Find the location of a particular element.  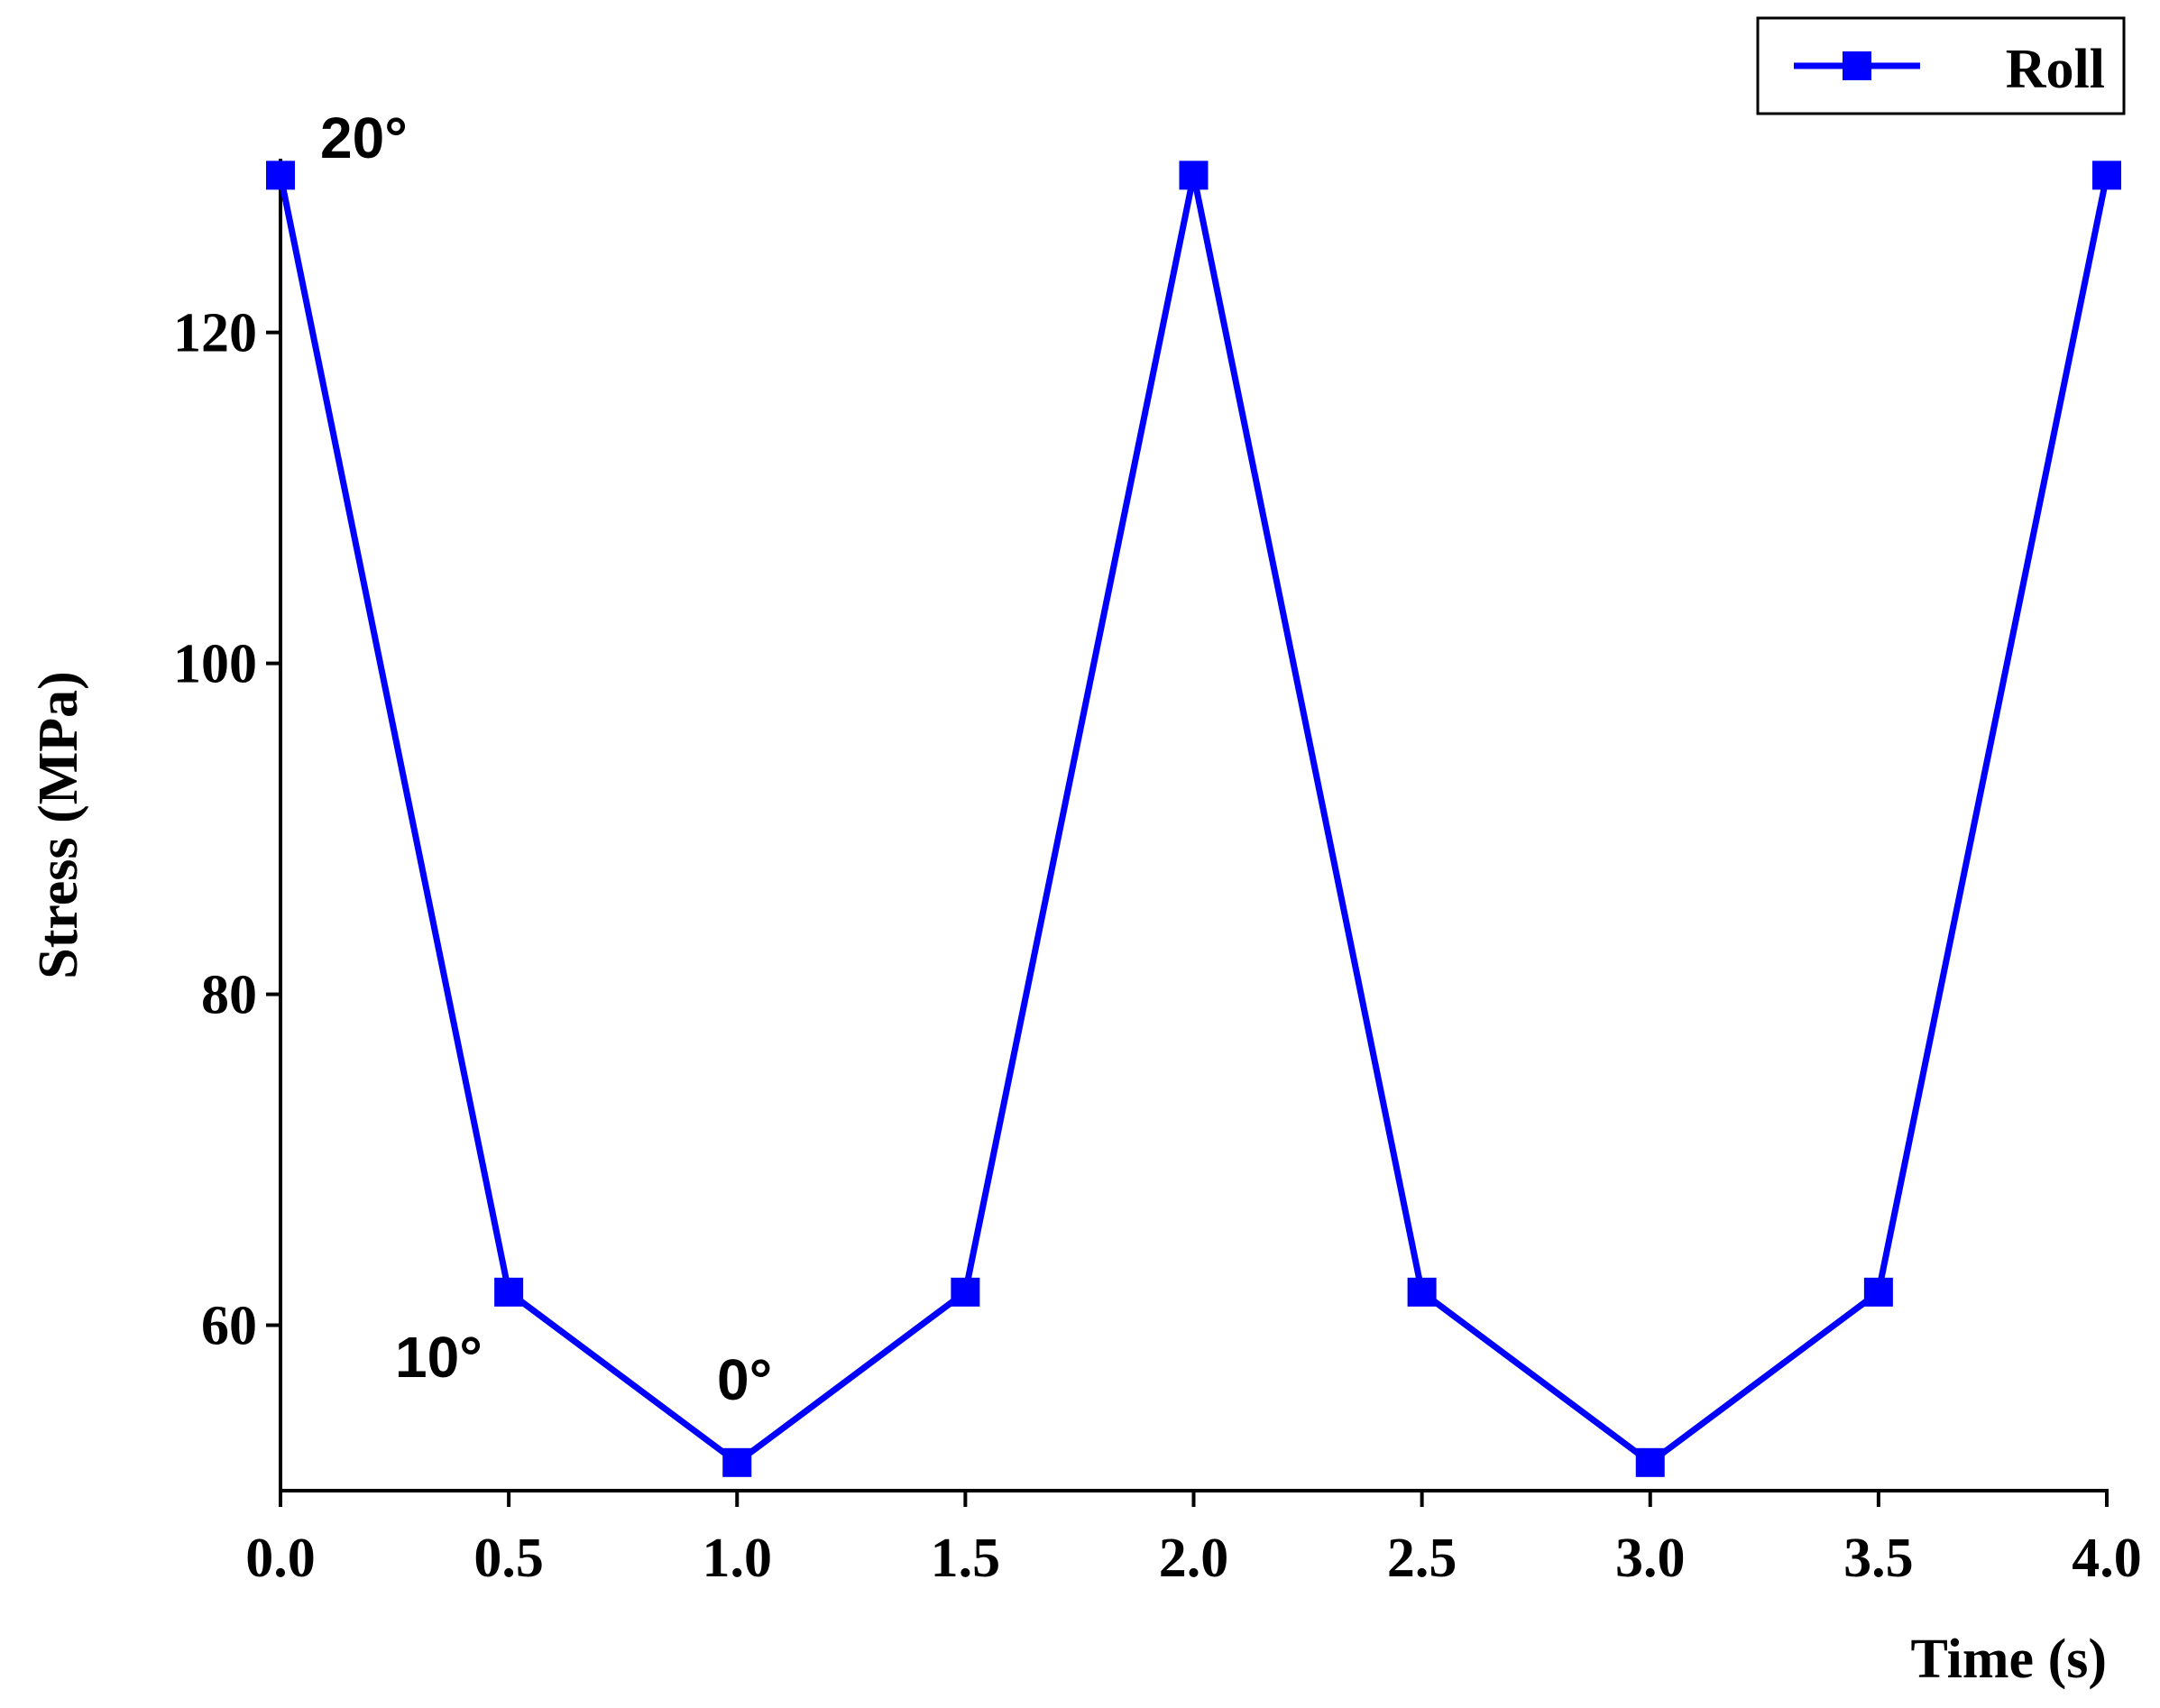

x-tick-label: 0.5 is located at coordinates (508, 1559).